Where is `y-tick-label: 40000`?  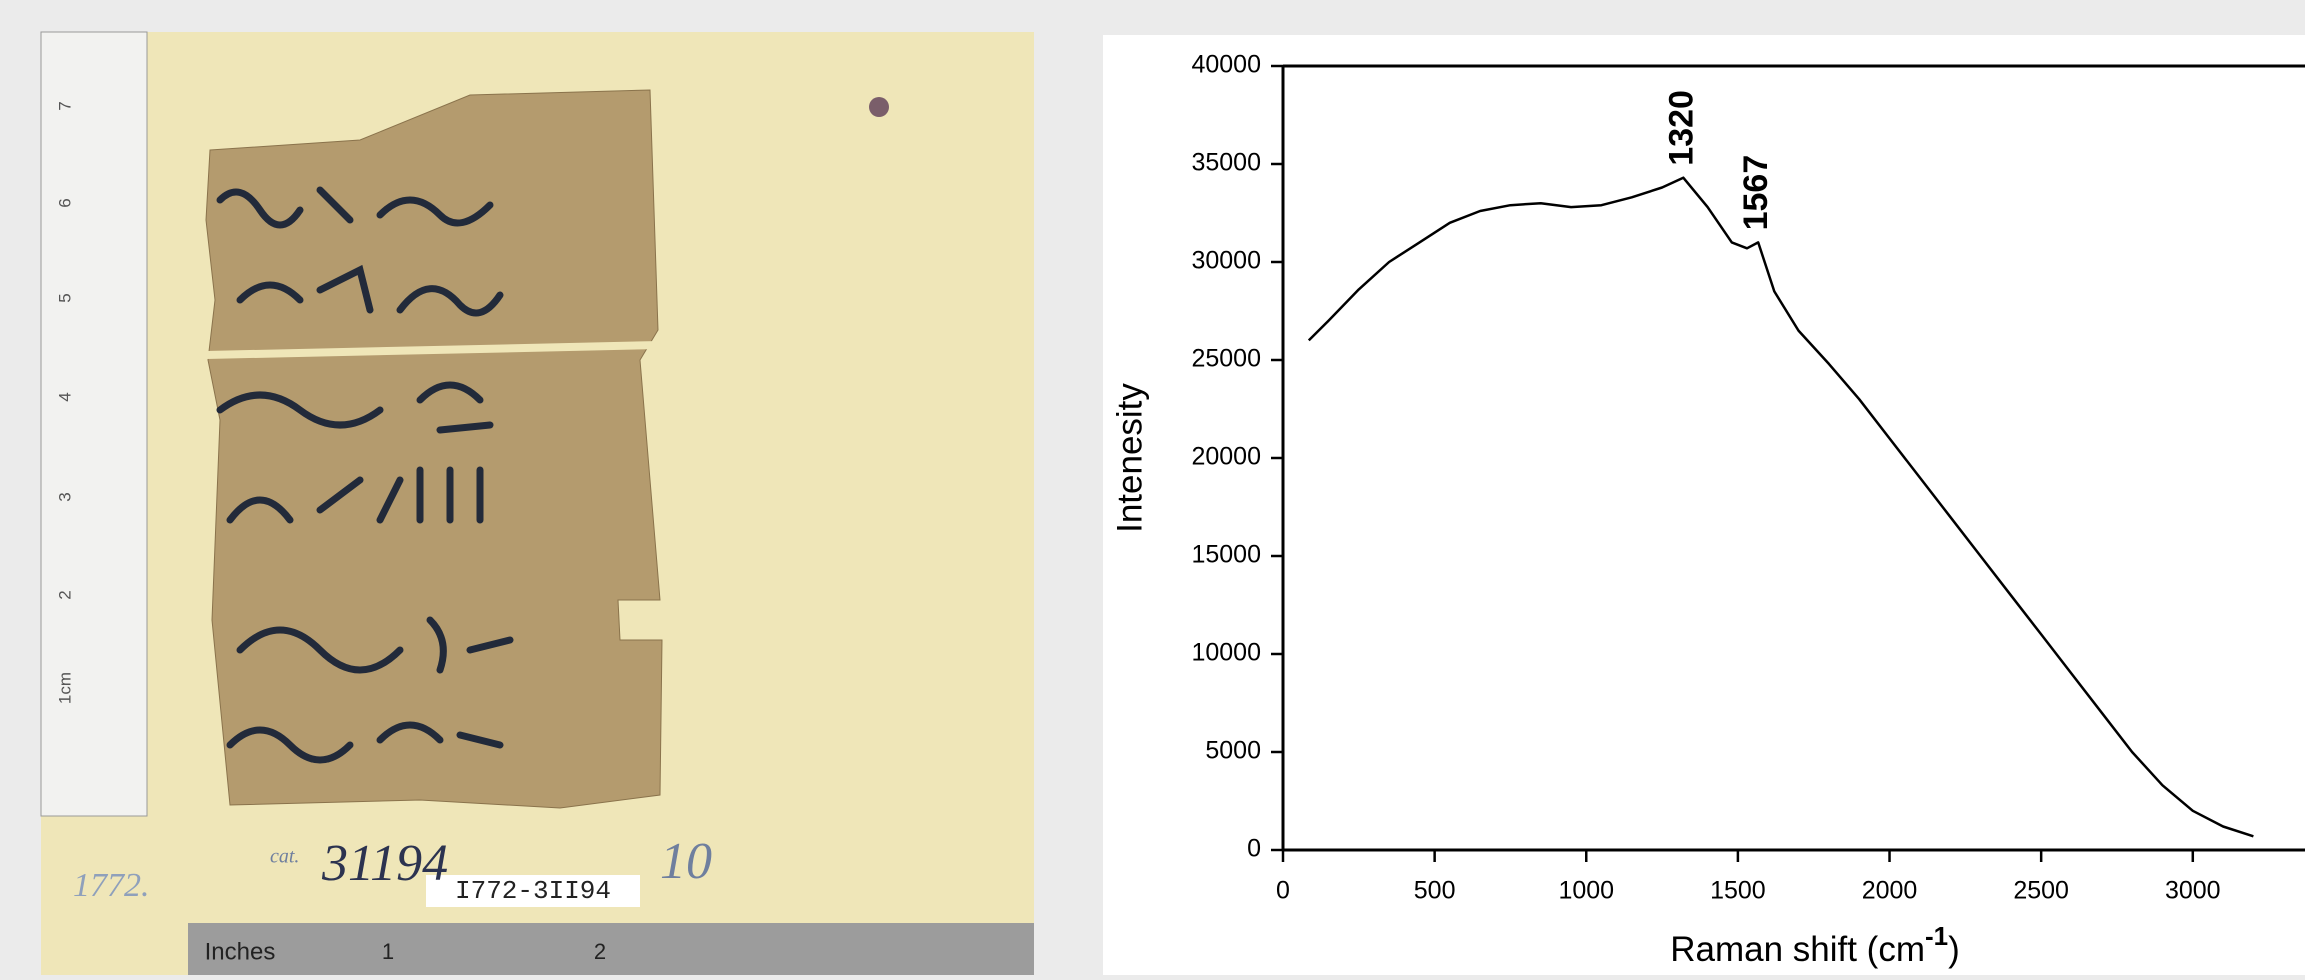 y-tick-label: 40000 is located at coordinates (1226, 65).